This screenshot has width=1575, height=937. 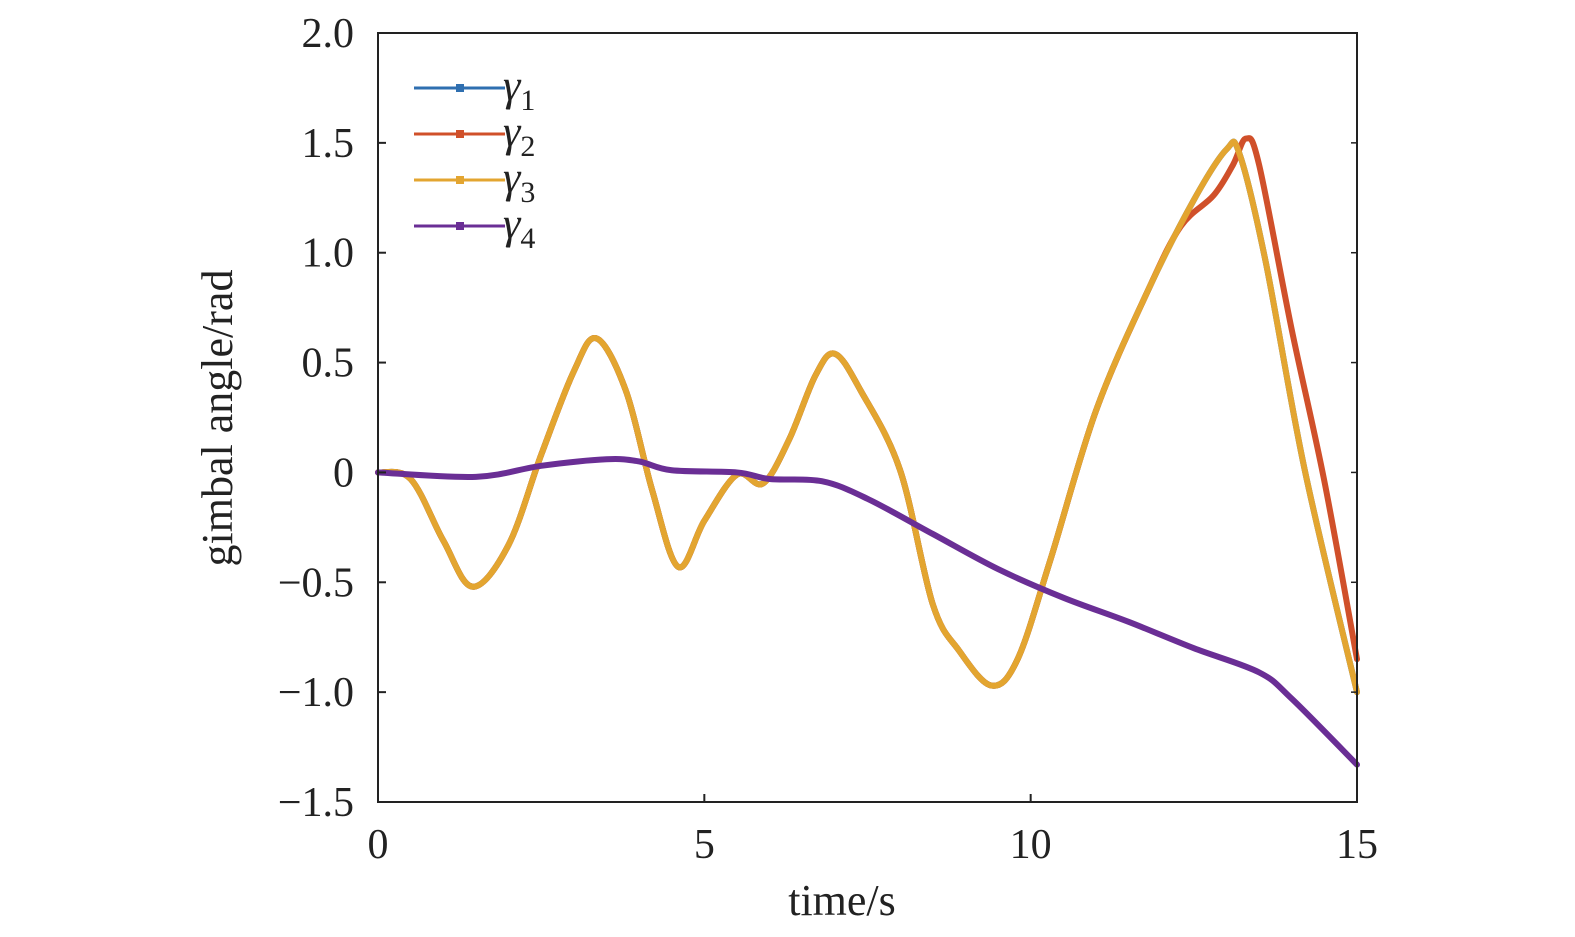 I want to click on x-tick-label: 0, so click(x=378, y=845).